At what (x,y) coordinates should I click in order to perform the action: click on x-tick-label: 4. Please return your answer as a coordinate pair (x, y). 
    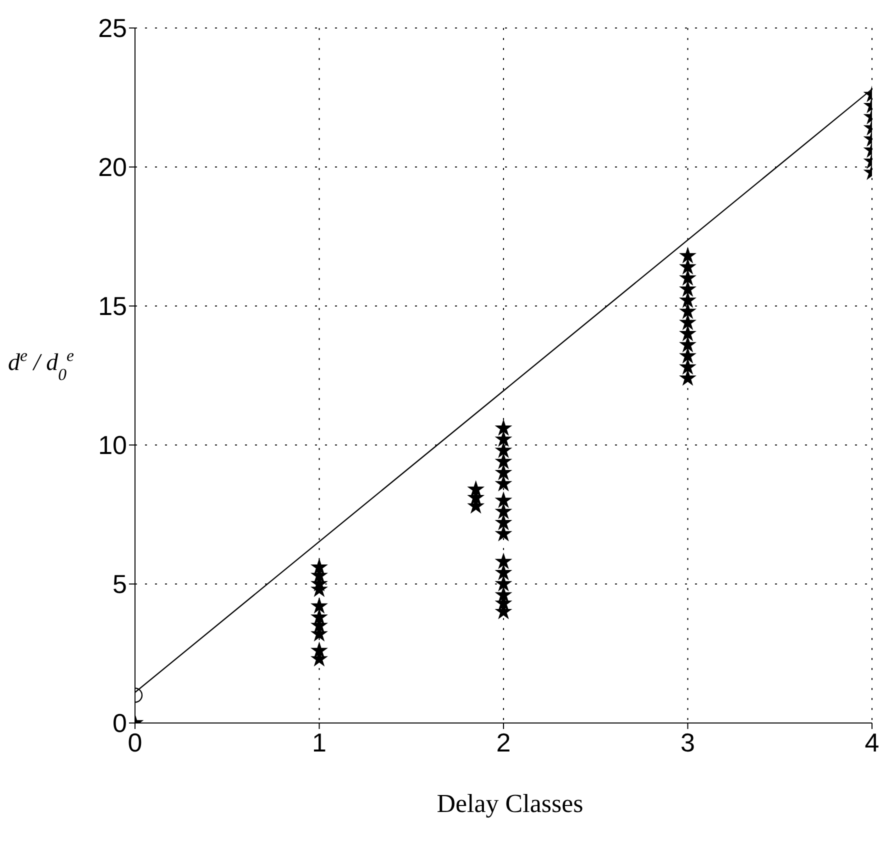
    Looking at the image, I should click on (872, 742).